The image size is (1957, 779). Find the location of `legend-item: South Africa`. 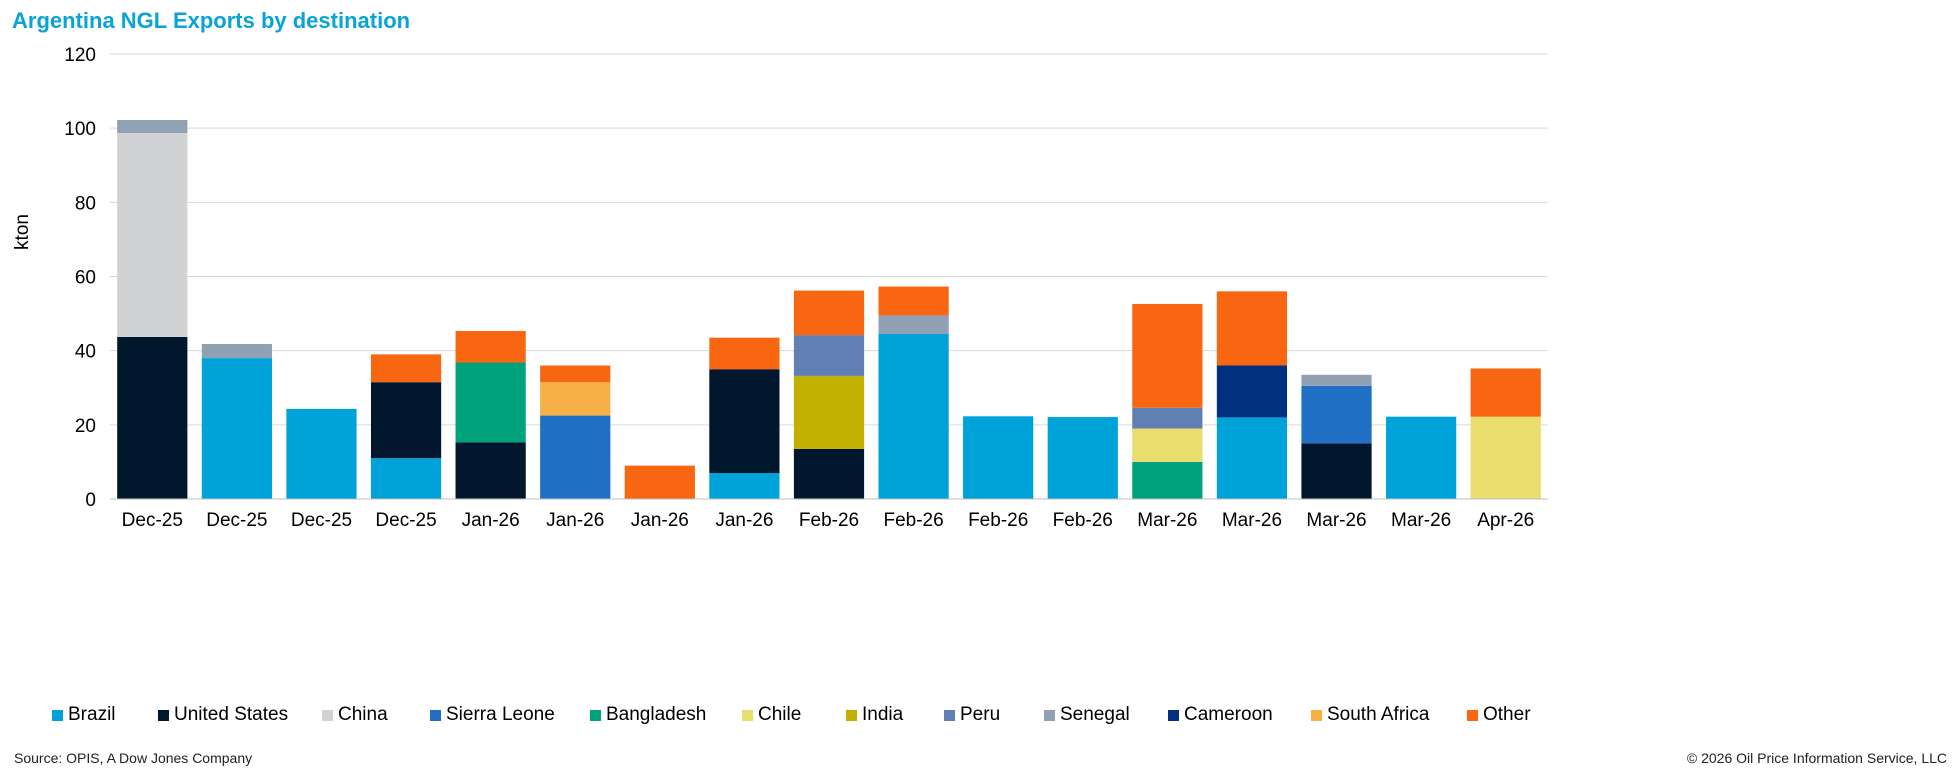

legend-item: South Africa is located at coordinates (1370, 715).